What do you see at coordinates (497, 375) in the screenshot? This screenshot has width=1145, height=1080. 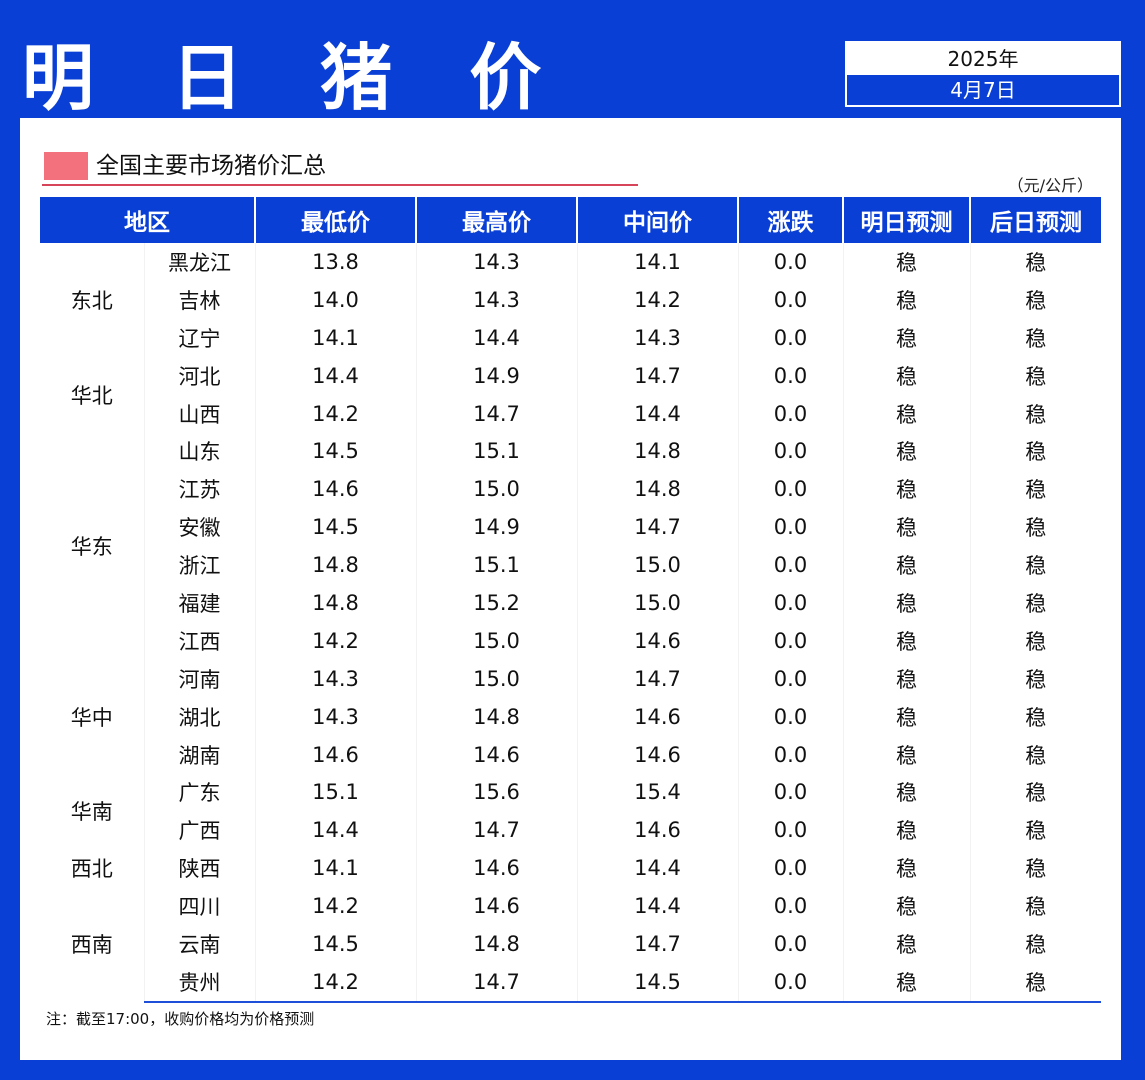 I see `max-price-cell: 14.9` at bounding box center [497, 375].